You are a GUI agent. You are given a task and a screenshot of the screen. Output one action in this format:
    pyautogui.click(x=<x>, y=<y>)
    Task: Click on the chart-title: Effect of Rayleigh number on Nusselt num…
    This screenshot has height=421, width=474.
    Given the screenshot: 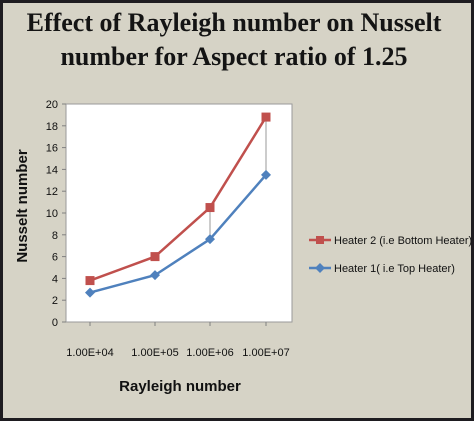 What is the action you would take?
    pyautogui.click(x=234, y=39)
    